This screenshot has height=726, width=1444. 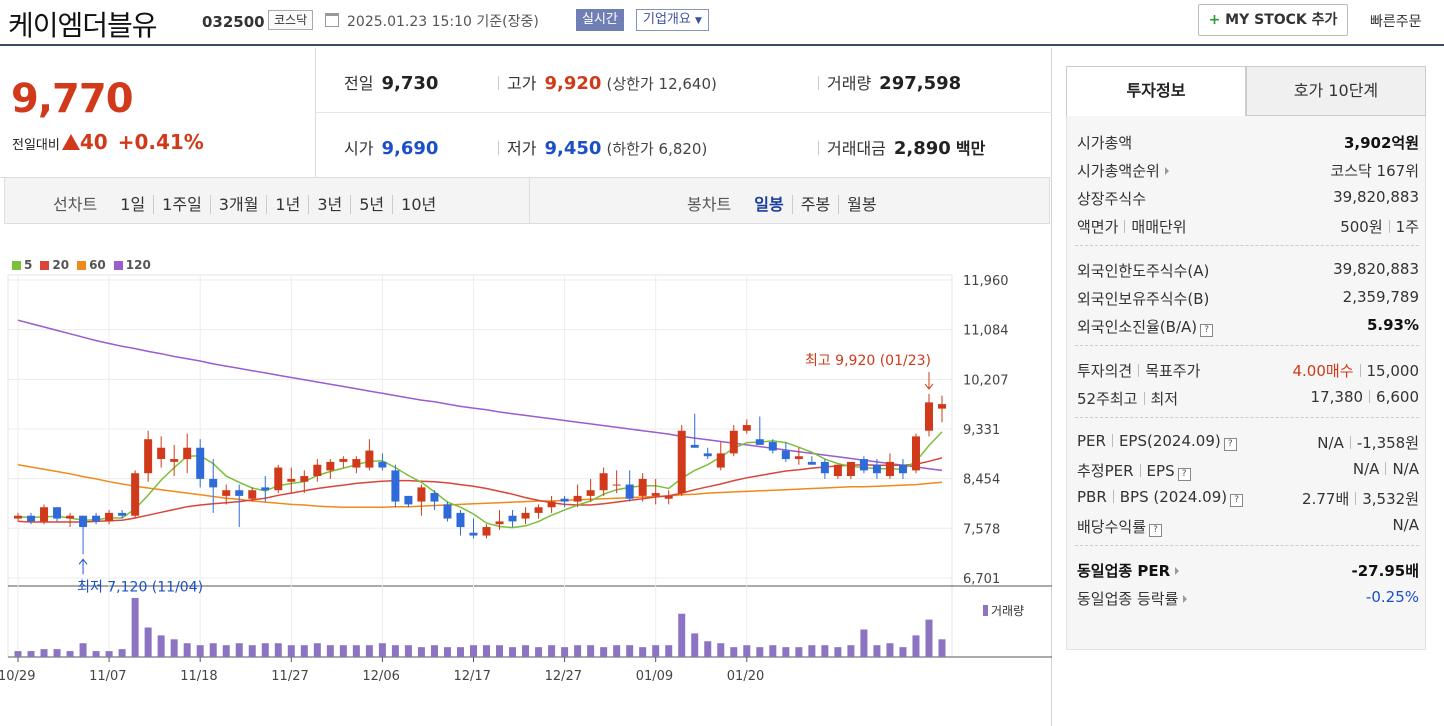 I want to click on info-row: 배당수익률? N/A, so click(x=1248, y=529).